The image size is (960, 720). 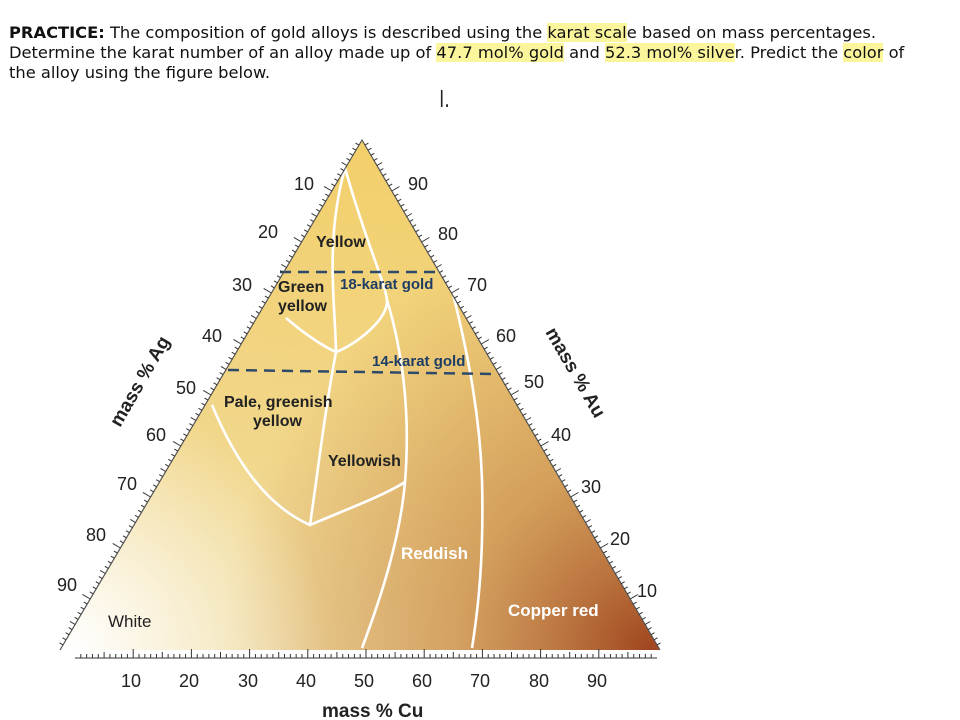 What do you see at coordinates (277, 421) in the screenshot?
I see `region-pale-line2: yellow` at bounding box center [277, 421].